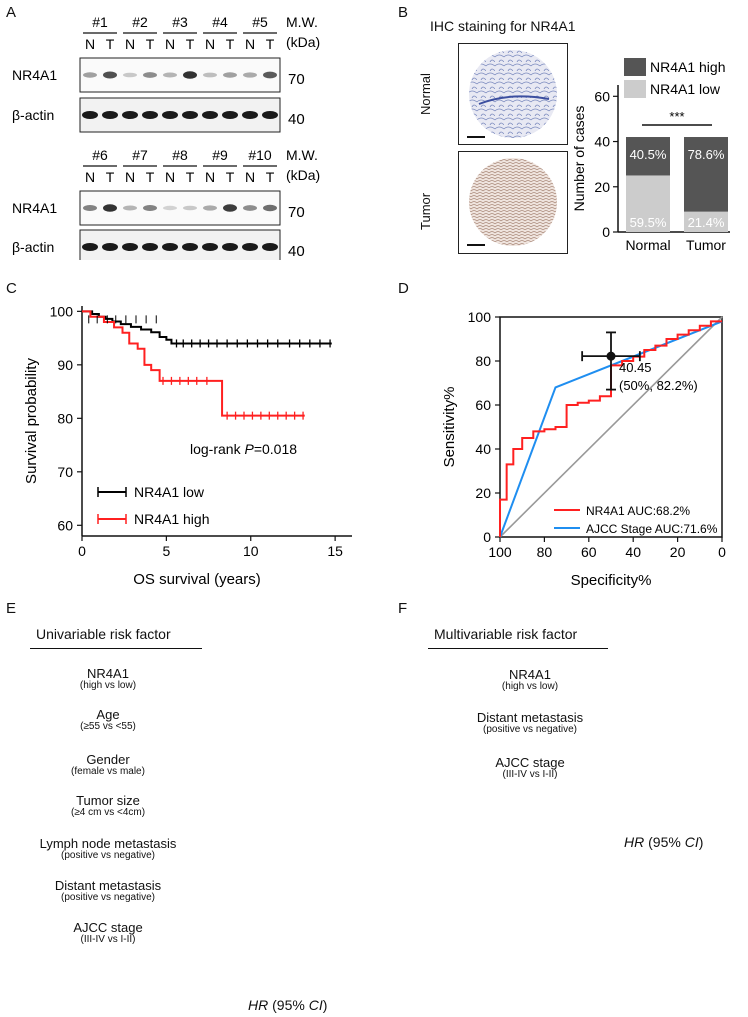 The width and height of the screenshot is (748, 1017). What do you see at coordinates (108, 806) in the screenshot?
I see `forest-row-label: Tumor size (≥4 cm vs <4cm)` at bounding box center [108, 806].